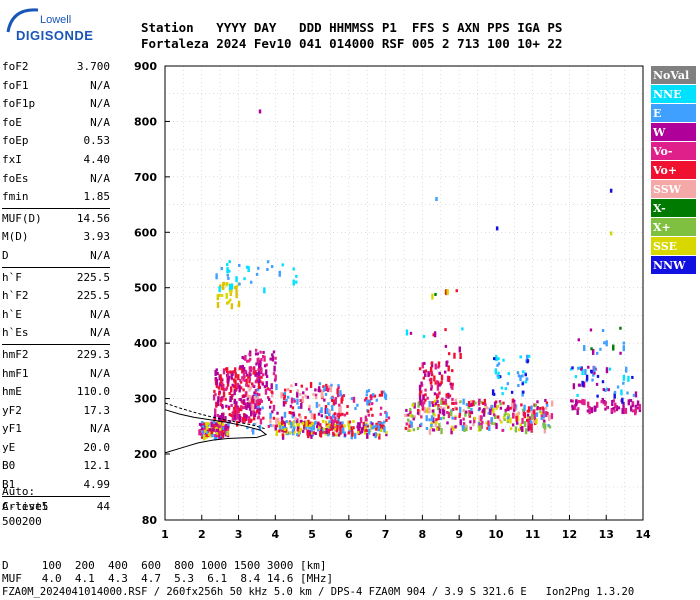 The image size is (700, 600). Describe the element at coordinates (532, 534) in the screenshot. I see `x-tick-label: 11` at that location.